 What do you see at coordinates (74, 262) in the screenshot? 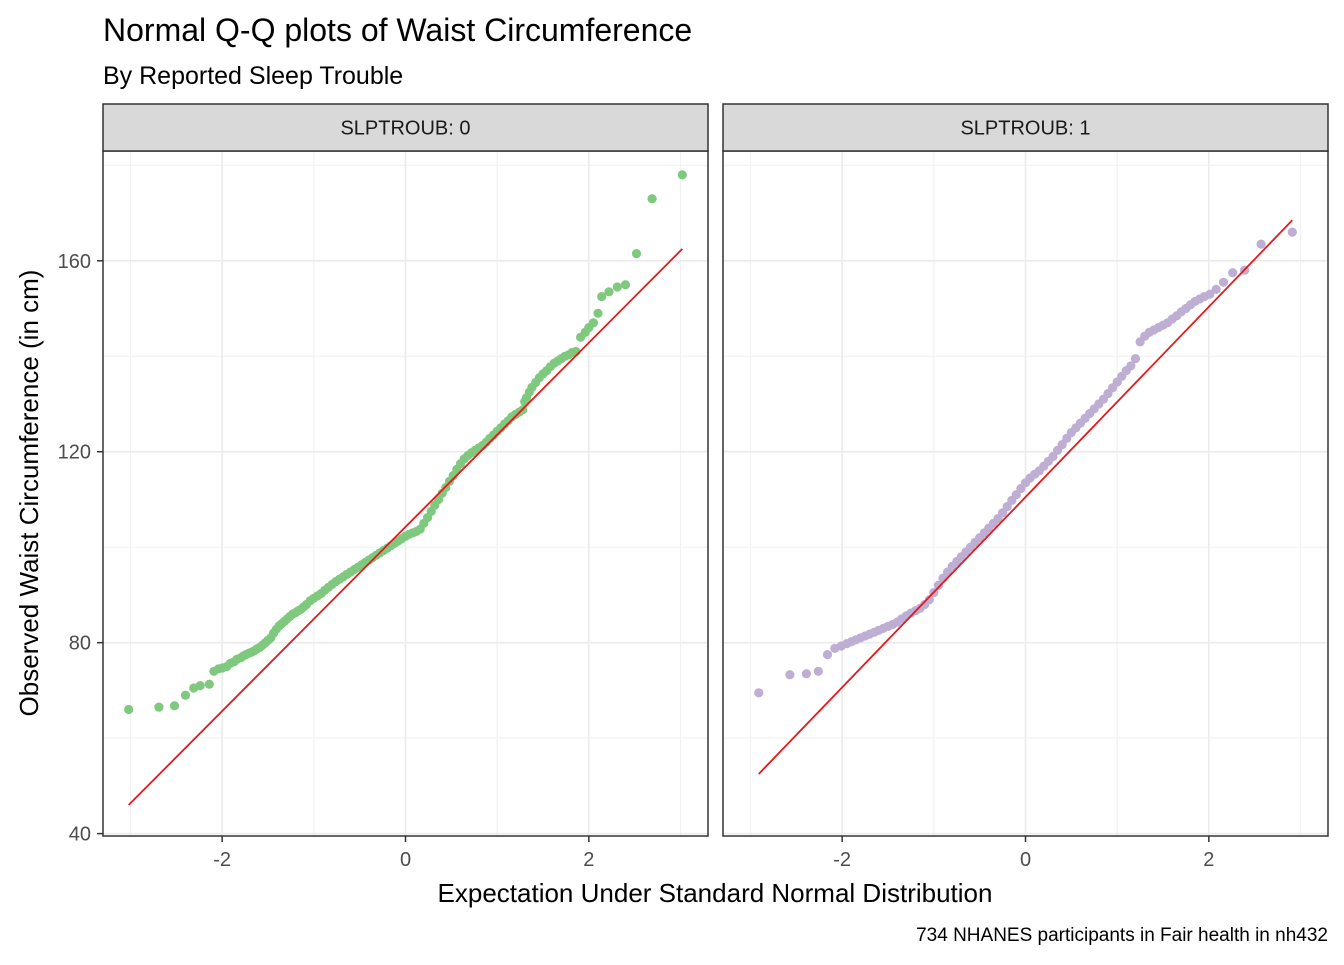
I see `y-tick-label: 160` at bounding box center [74, 262].